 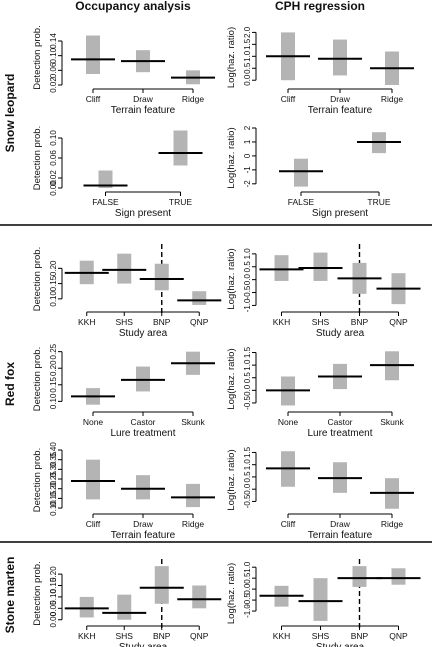 What do you see at coordinates (53, 450) in the screenshot?
I see `y-tick-label: 0.40` at bounding box center [53, 450].